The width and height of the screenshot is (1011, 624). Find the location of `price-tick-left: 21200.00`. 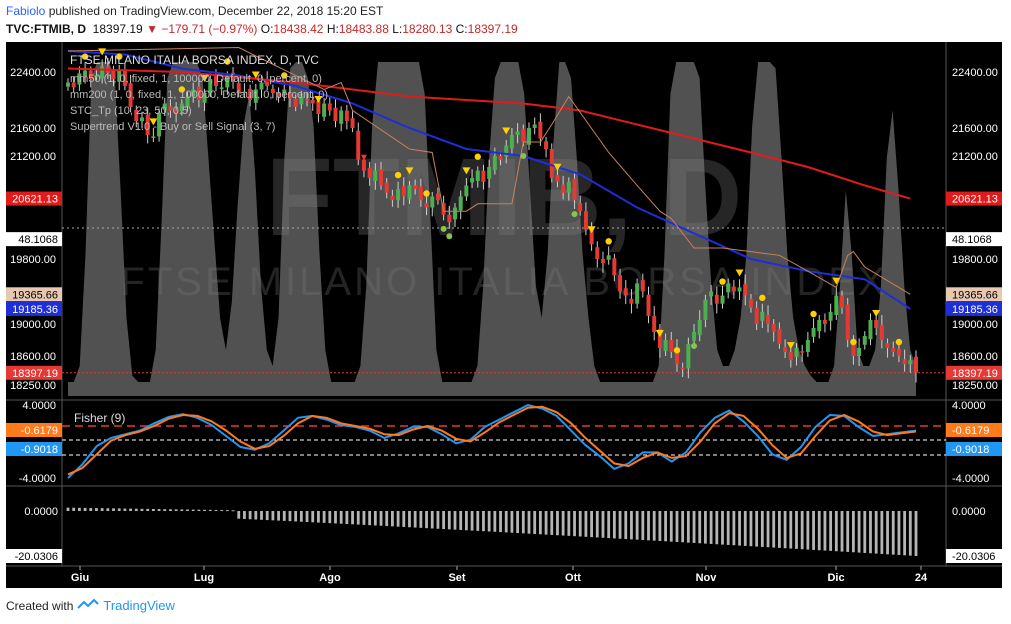

price-tick-left: 21200.00 is located at coordinates (33, 157).